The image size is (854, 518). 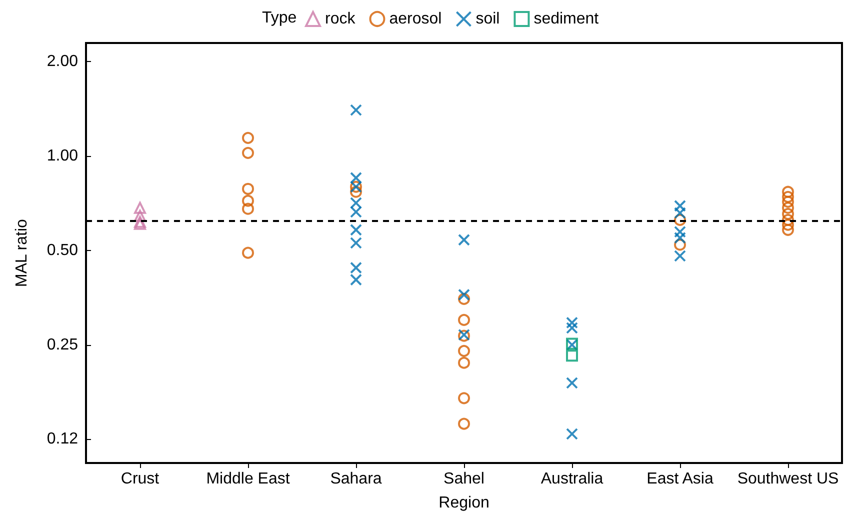 What do you see at coordinates (62, 345) in the screenshot?
I see `y-tick-label: 0.25` at bounding box center [62, 345].